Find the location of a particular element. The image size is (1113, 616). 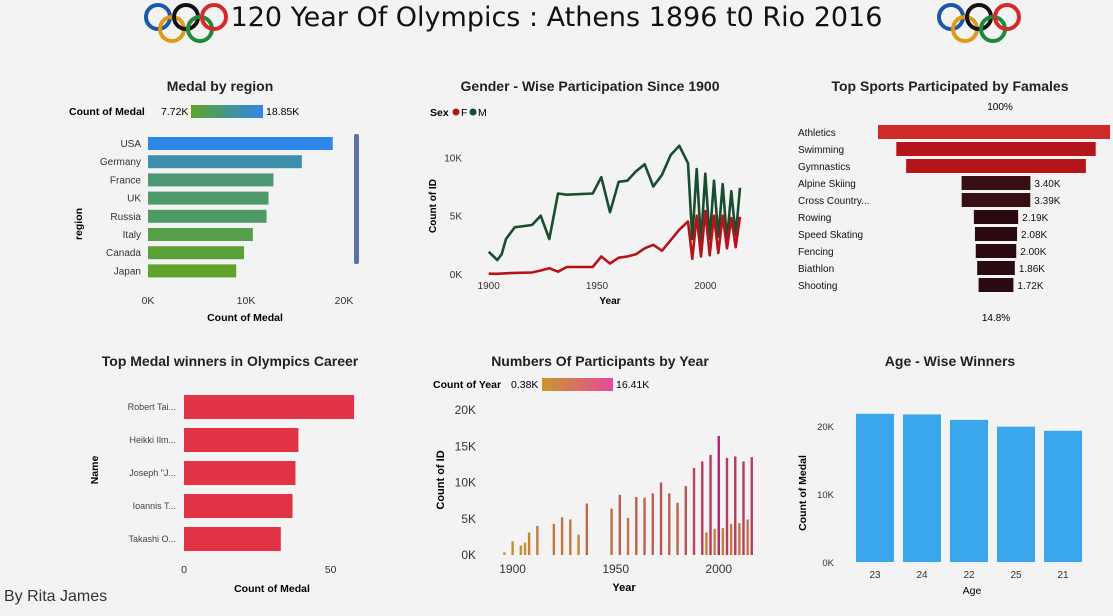

bar-france is located at coordinates (211, 180).